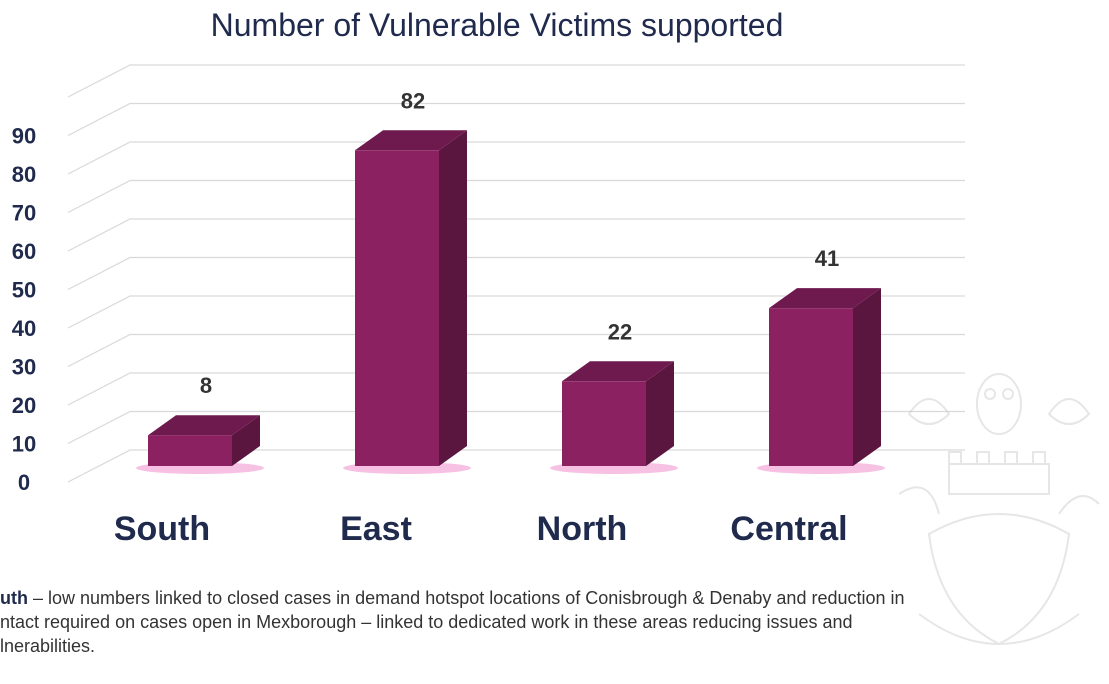  What do you see at coordinates (582, 529) in the screenshot?
I see `x-tick-label-north: North` at bounding box center [582, 529].